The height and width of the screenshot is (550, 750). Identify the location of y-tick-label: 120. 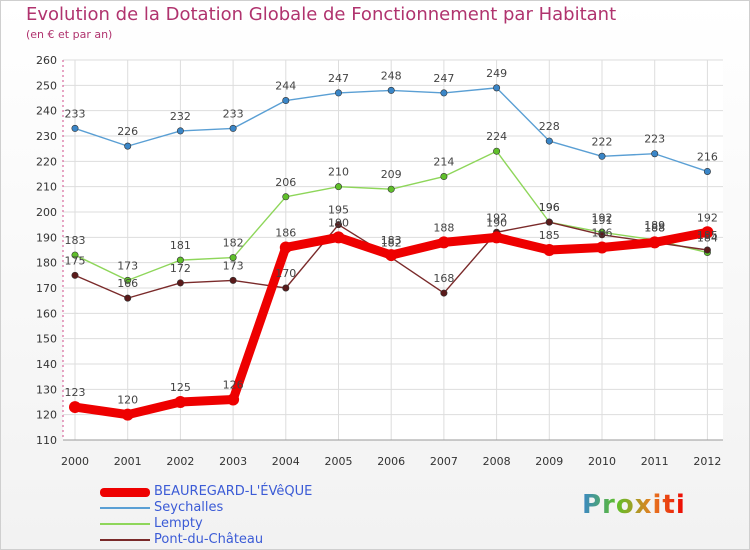
(46, 415).